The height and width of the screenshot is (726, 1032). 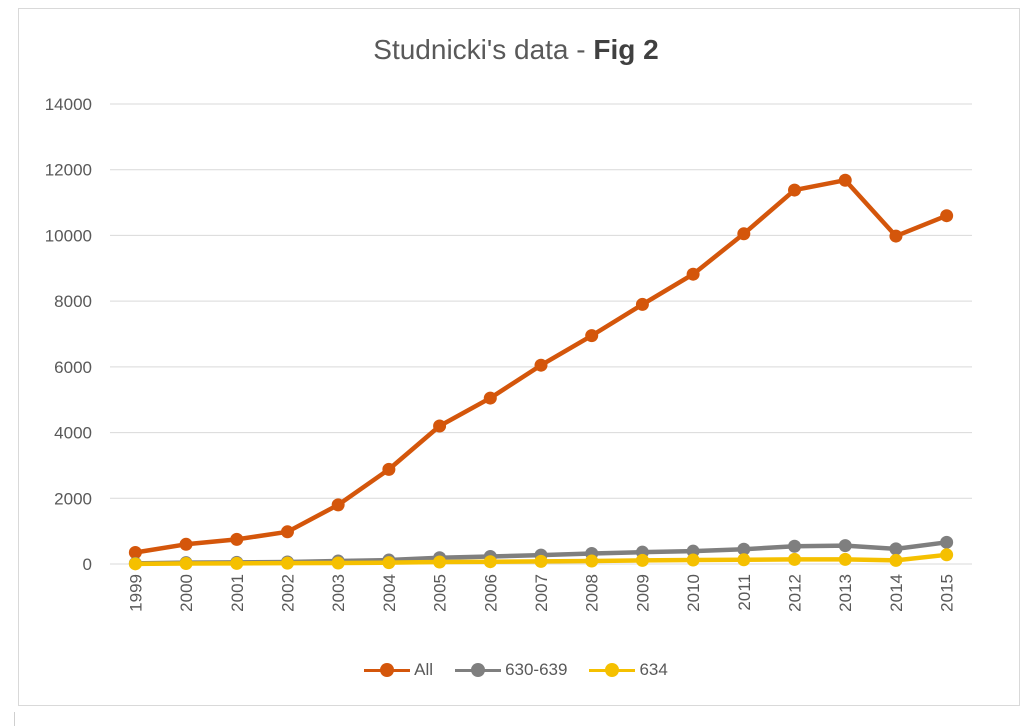 What do you see at coordinates (186, 593) in the screenshot?
I see `x-tick-label: 2000` at bounding box center [186, 593].